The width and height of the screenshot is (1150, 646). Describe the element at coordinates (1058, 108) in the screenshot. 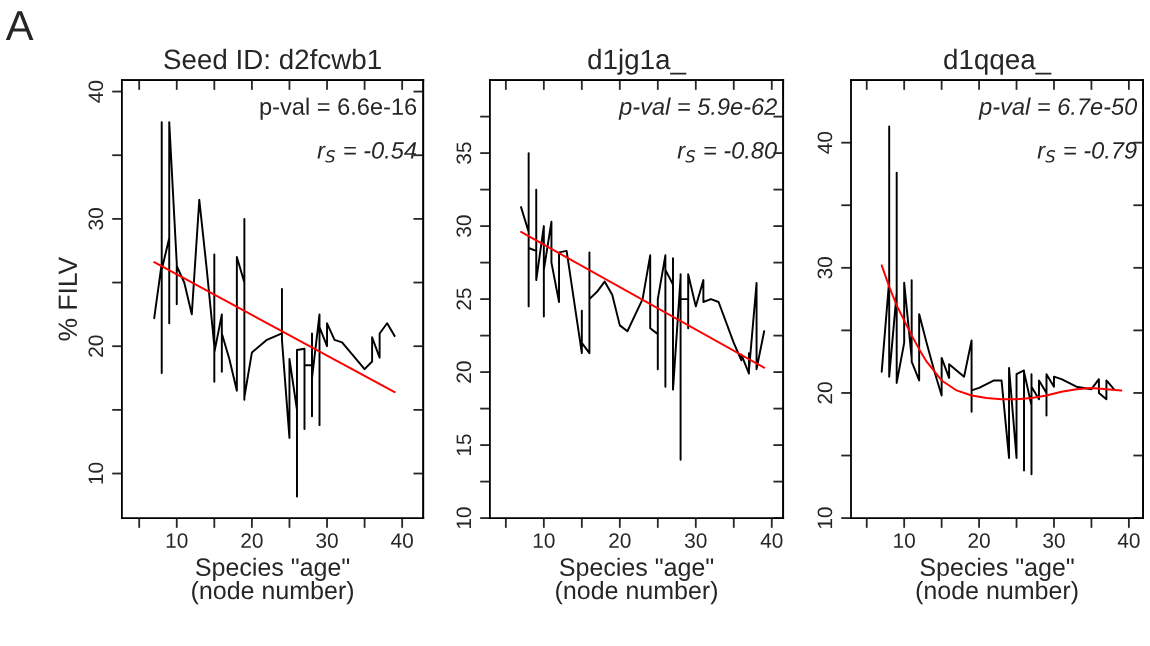

I see `annotation: p-val = 6.7e-50` at that location.